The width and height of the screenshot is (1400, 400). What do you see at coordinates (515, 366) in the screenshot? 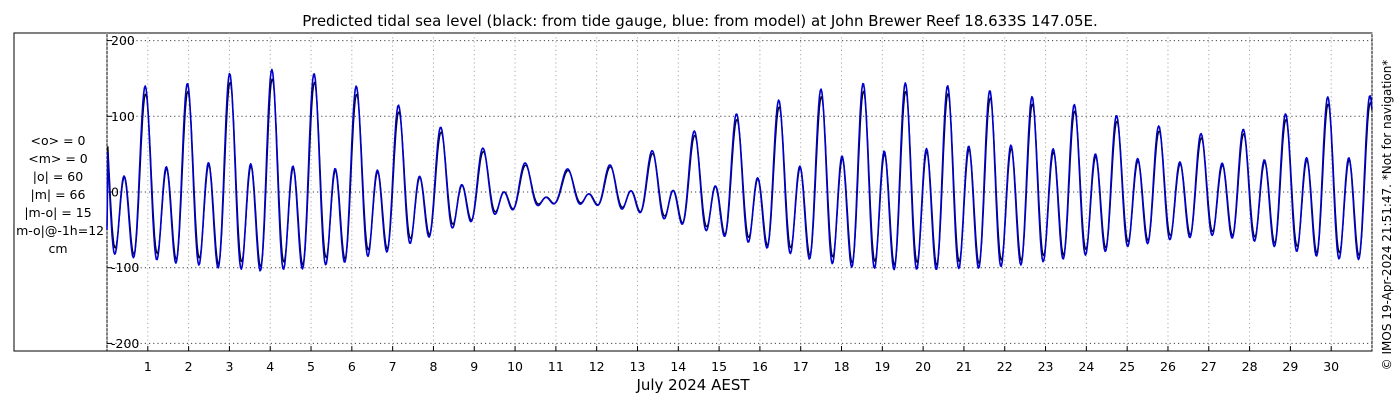
I see `x-tick-label: 10` at bounding box center [515, 366].